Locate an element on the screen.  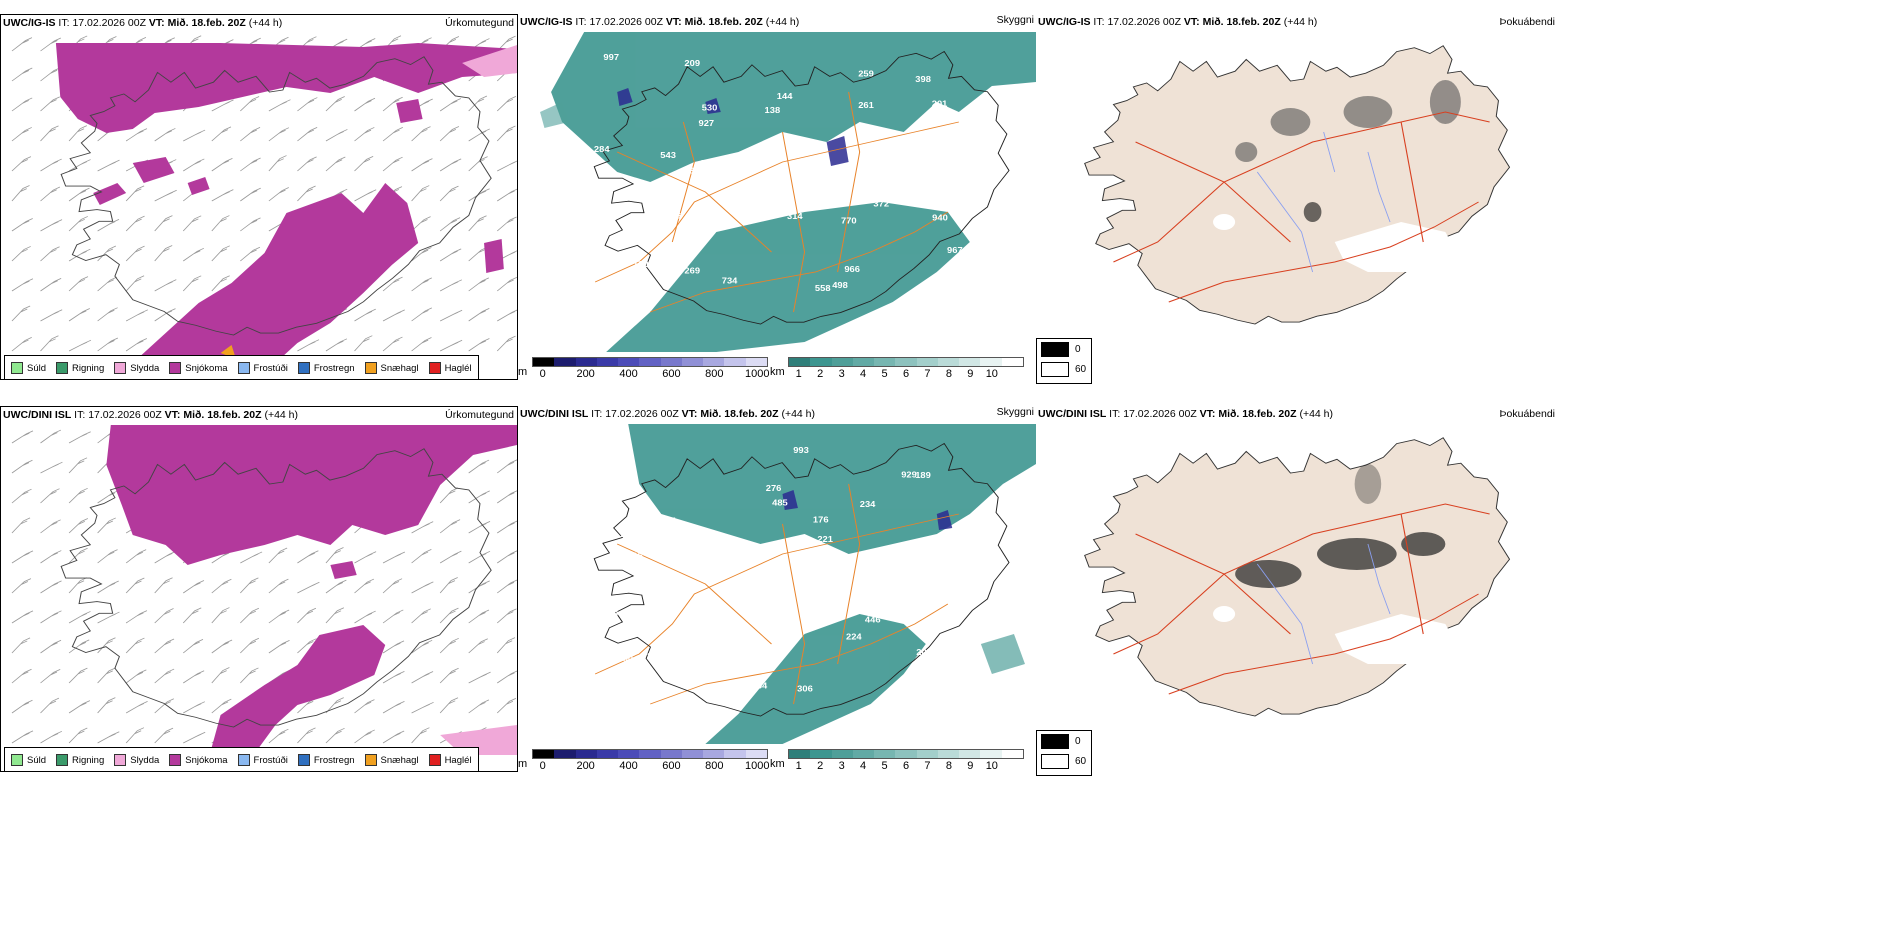
cloud-base-label: 221 is located at coordinates (825, 540).